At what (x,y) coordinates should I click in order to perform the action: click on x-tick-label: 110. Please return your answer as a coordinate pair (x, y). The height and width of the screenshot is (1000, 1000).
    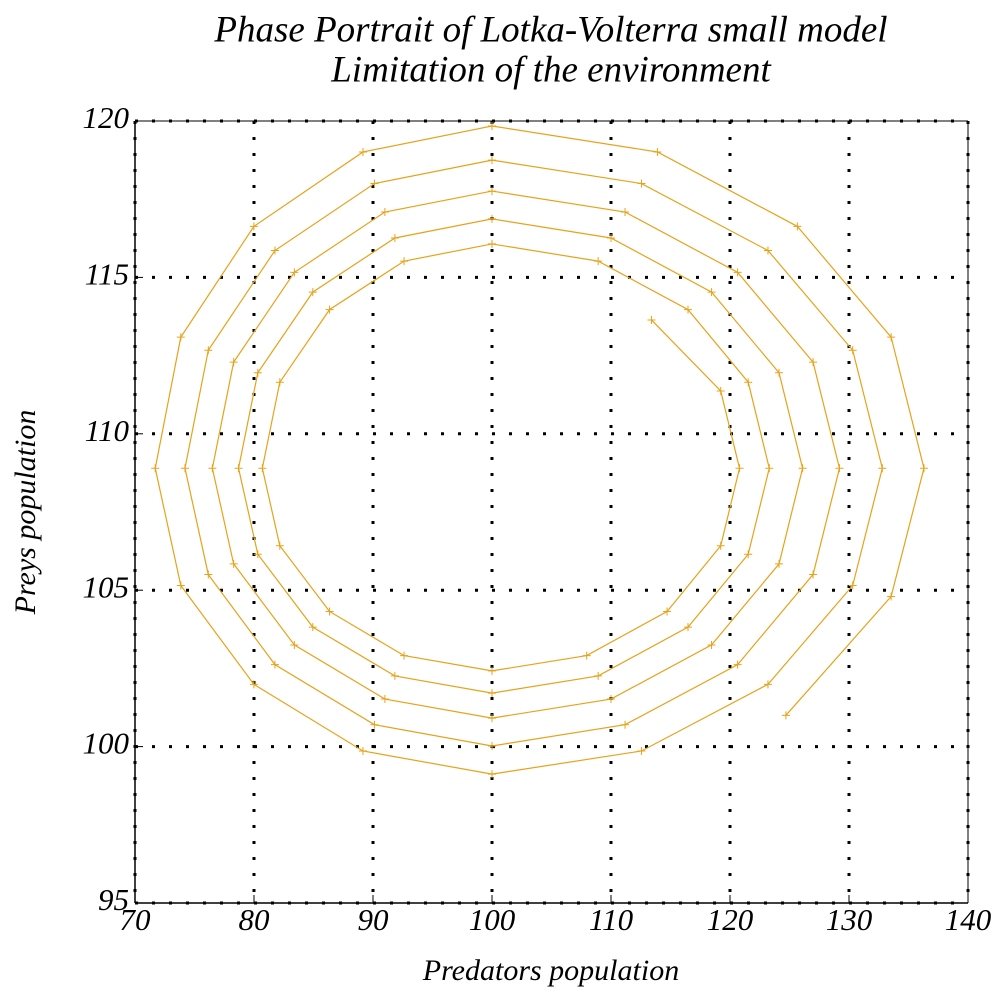
    Looking at the image, I should click on (611, 919).